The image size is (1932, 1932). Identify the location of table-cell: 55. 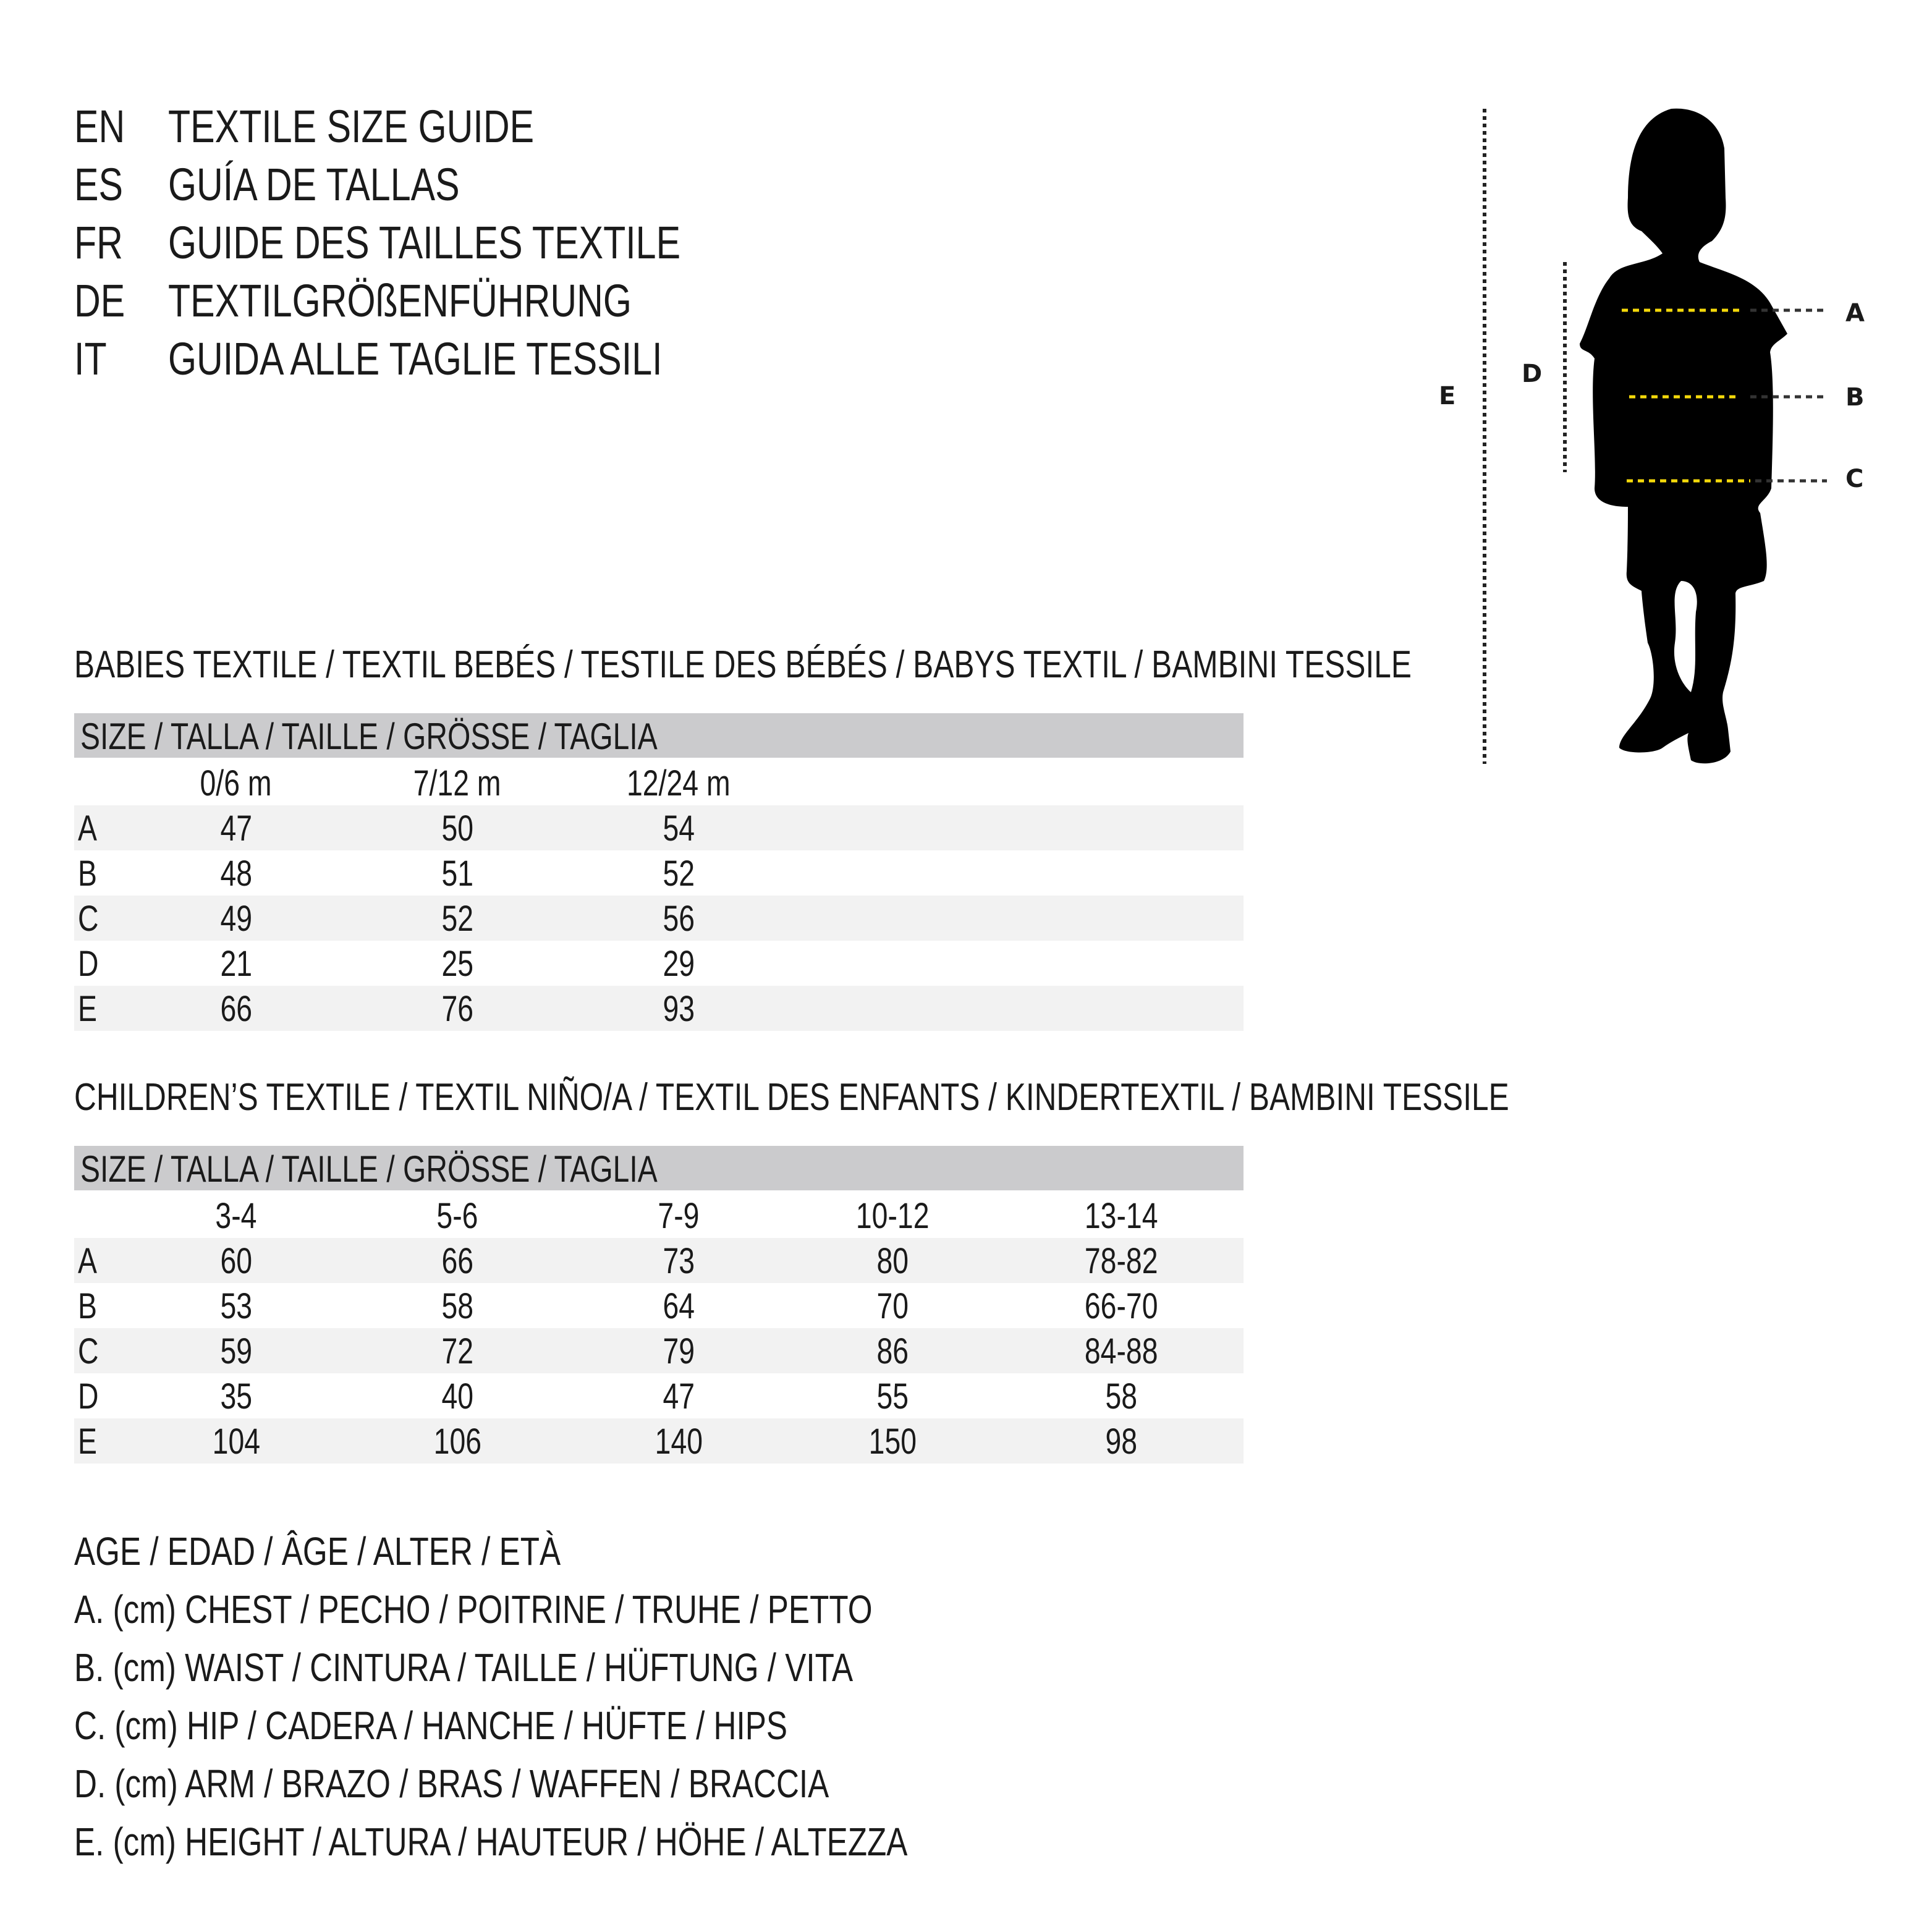
(892, 1396).